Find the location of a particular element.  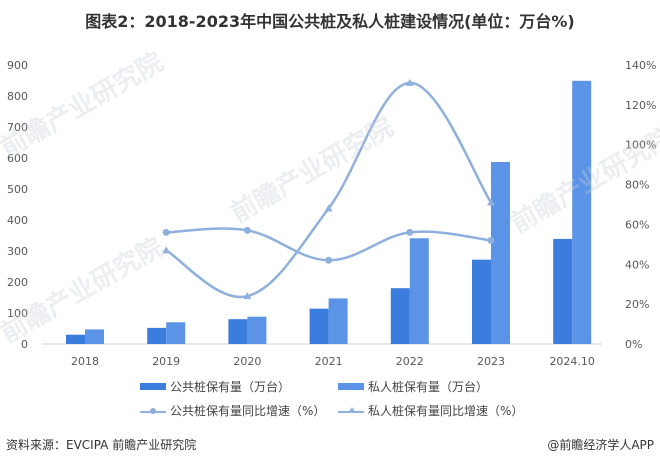

y2-tick-label: 120% is located at coordinates (640, 105).